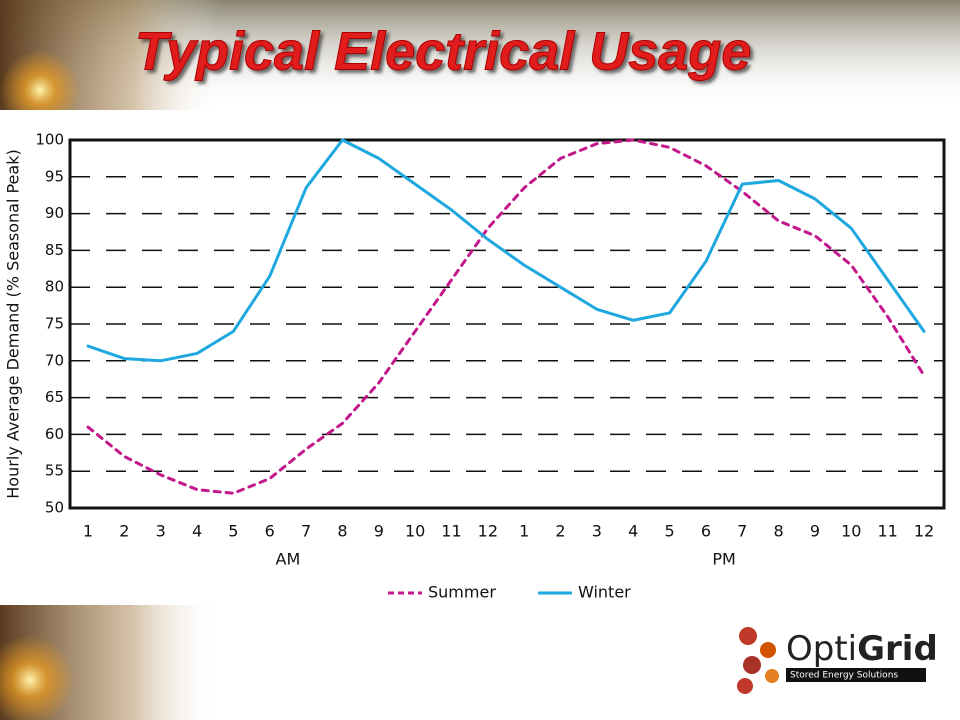  I want to click on legend-label: Summer, so click(462, 592).